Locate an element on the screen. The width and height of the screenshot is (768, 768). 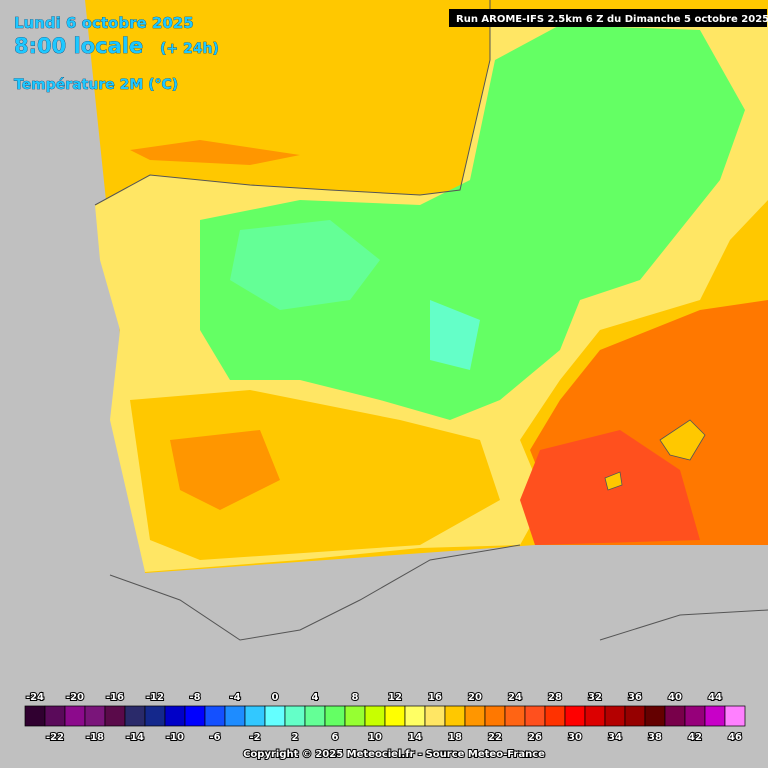
legend-label: -4 is located at coordinates (234, 697).